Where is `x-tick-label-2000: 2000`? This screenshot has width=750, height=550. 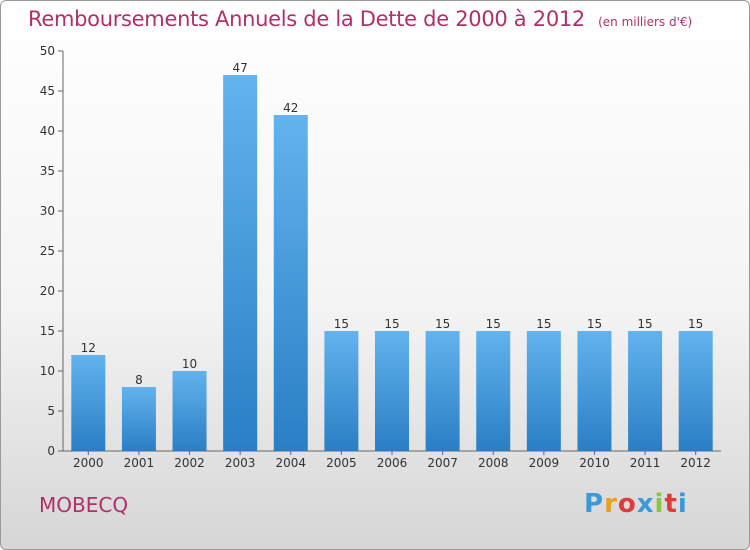 x-tick-label-2000: 2000 is located at coordinates (88, 463).